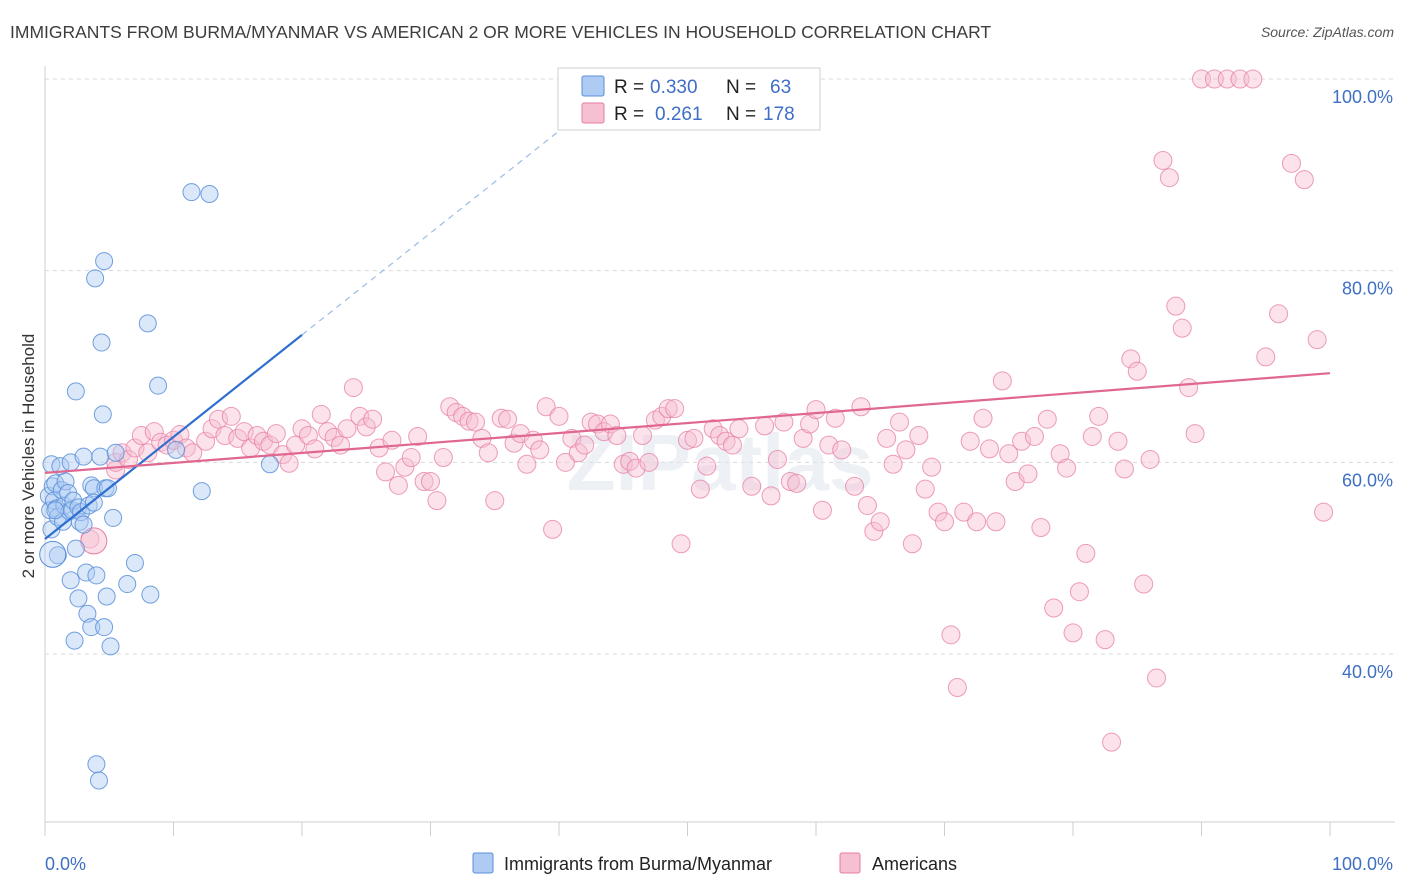 The width and height of the screenshot is (1406, 892). What do you see at coordinates (689, 99) in the screenshot?
I see `legend: R = 0.330 N = 63 R = 0.261 N = 178` at bounding box center [689, 99].